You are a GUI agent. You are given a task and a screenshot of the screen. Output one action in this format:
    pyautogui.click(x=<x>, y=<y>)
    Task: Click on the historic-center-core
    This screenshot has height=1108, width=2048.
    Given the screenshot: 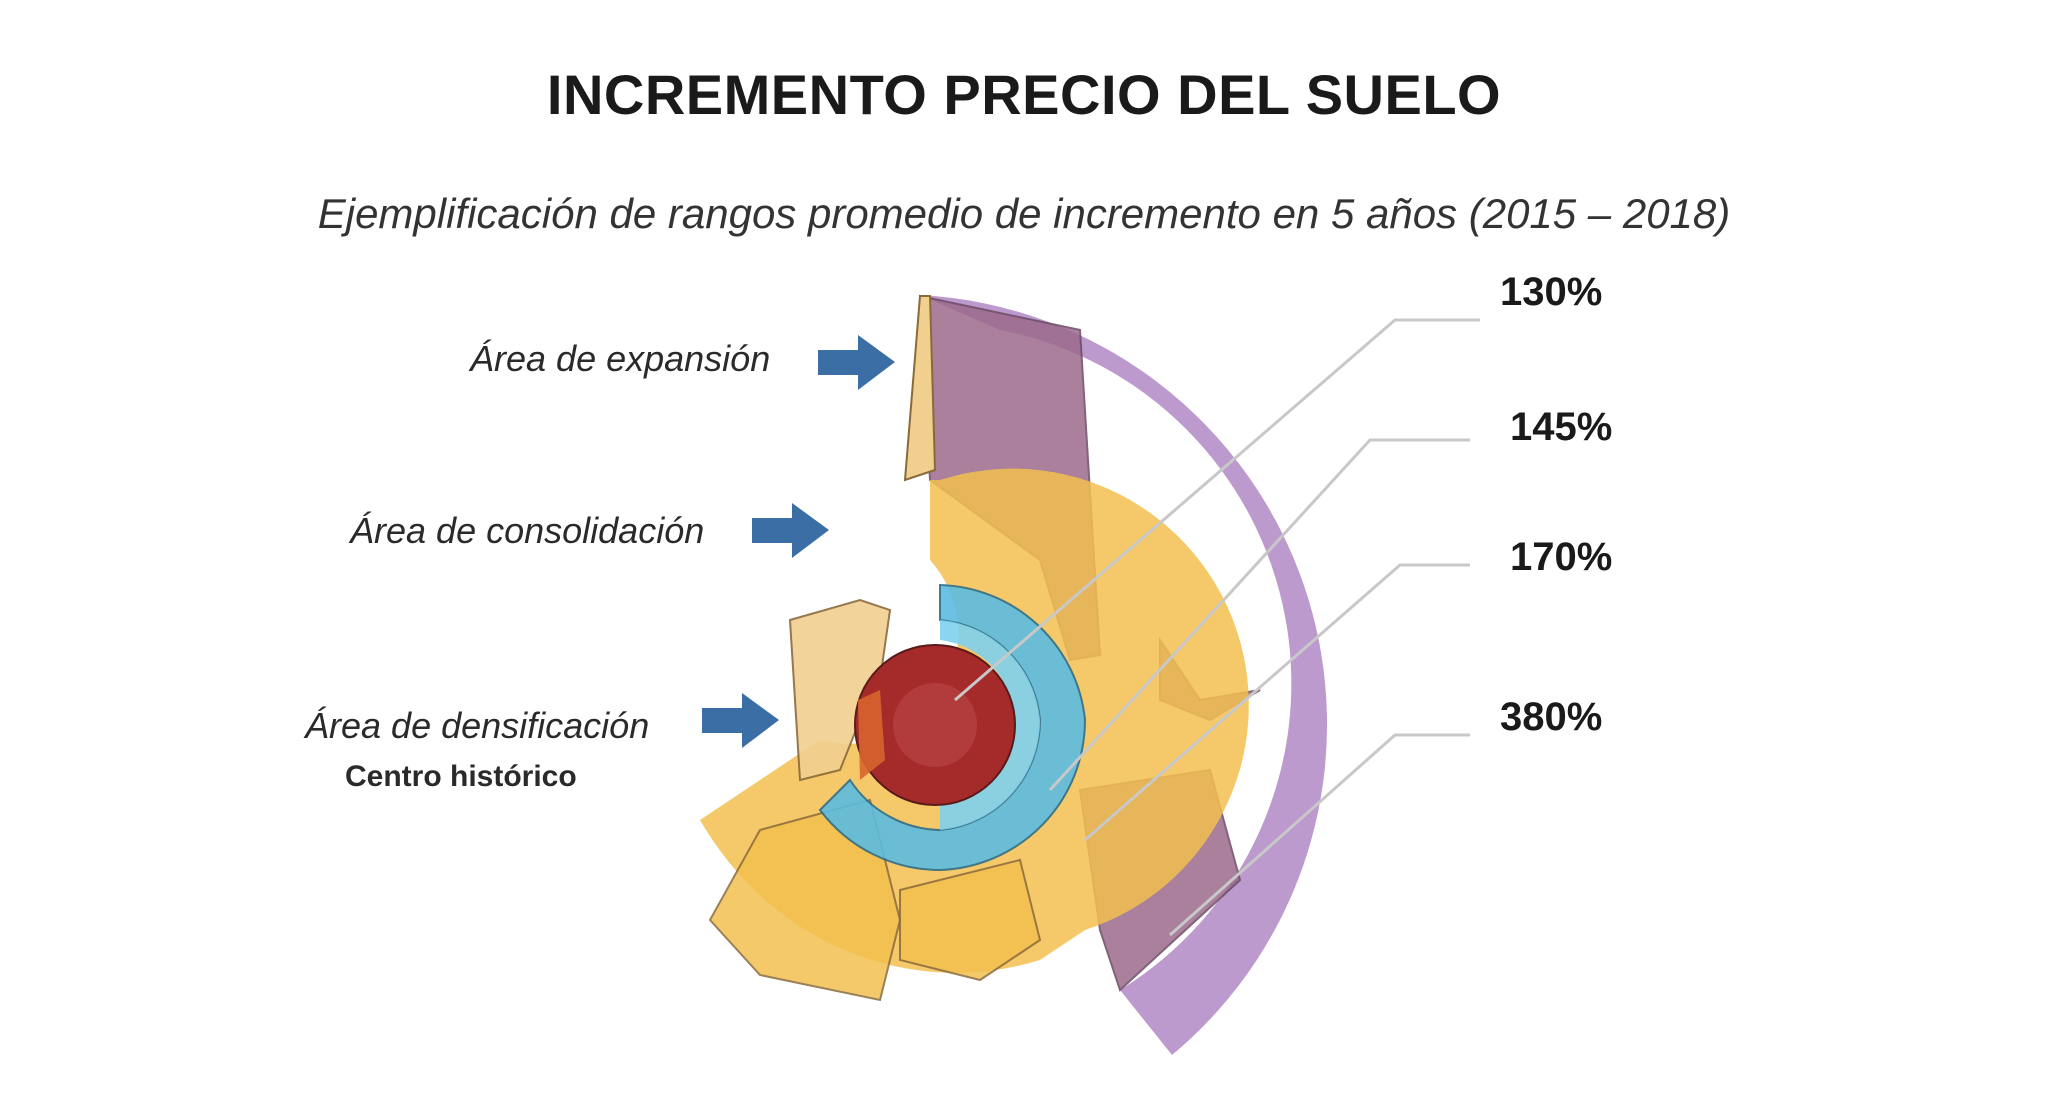 What is the action you would take?
    pyautogui.click(x=935, y=725)
    